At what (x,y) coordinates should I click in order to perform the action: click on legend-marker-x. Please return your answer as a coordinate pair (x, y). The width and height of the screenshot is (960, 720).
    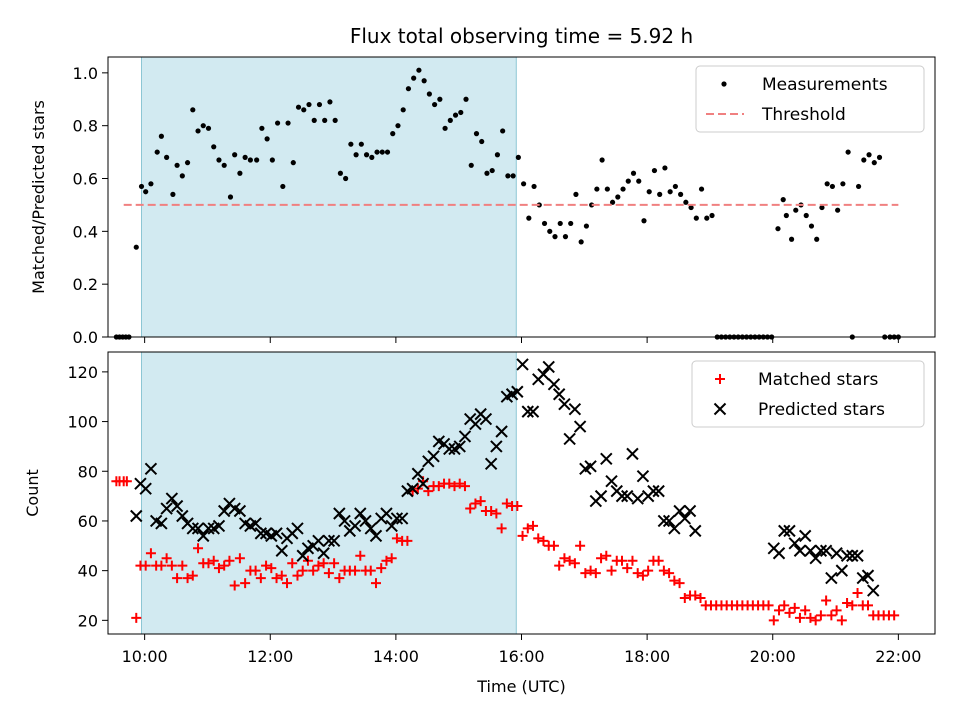
    Looking at the image, I should click on (720, 409).